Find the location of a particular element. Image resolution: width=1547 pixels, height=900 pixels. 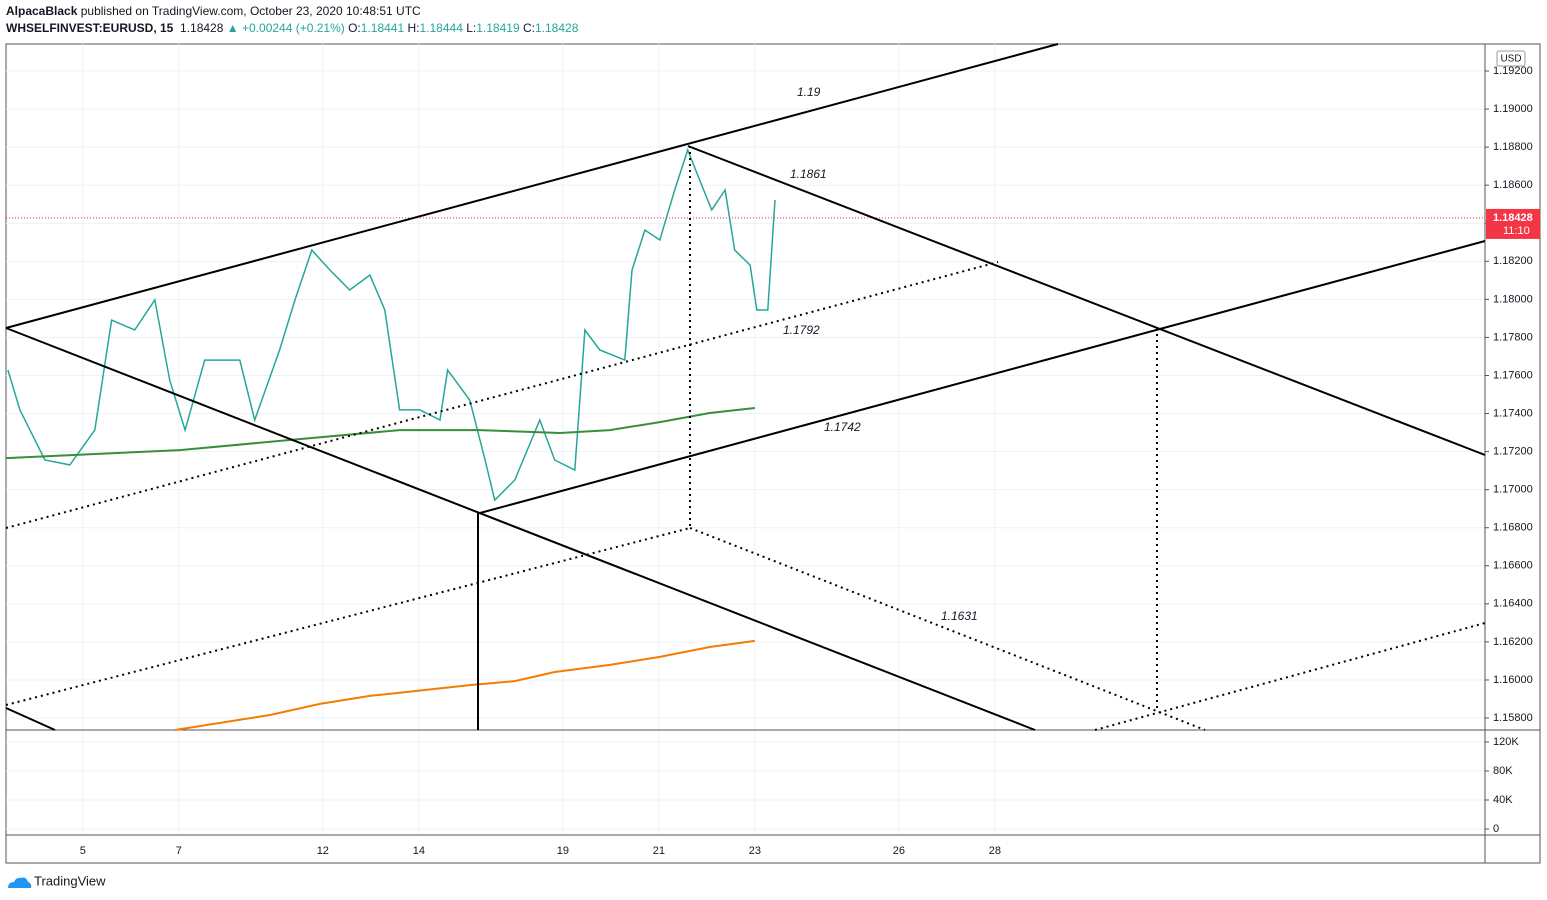

x-tick-label: 26 is located at coordinates (899, 851).